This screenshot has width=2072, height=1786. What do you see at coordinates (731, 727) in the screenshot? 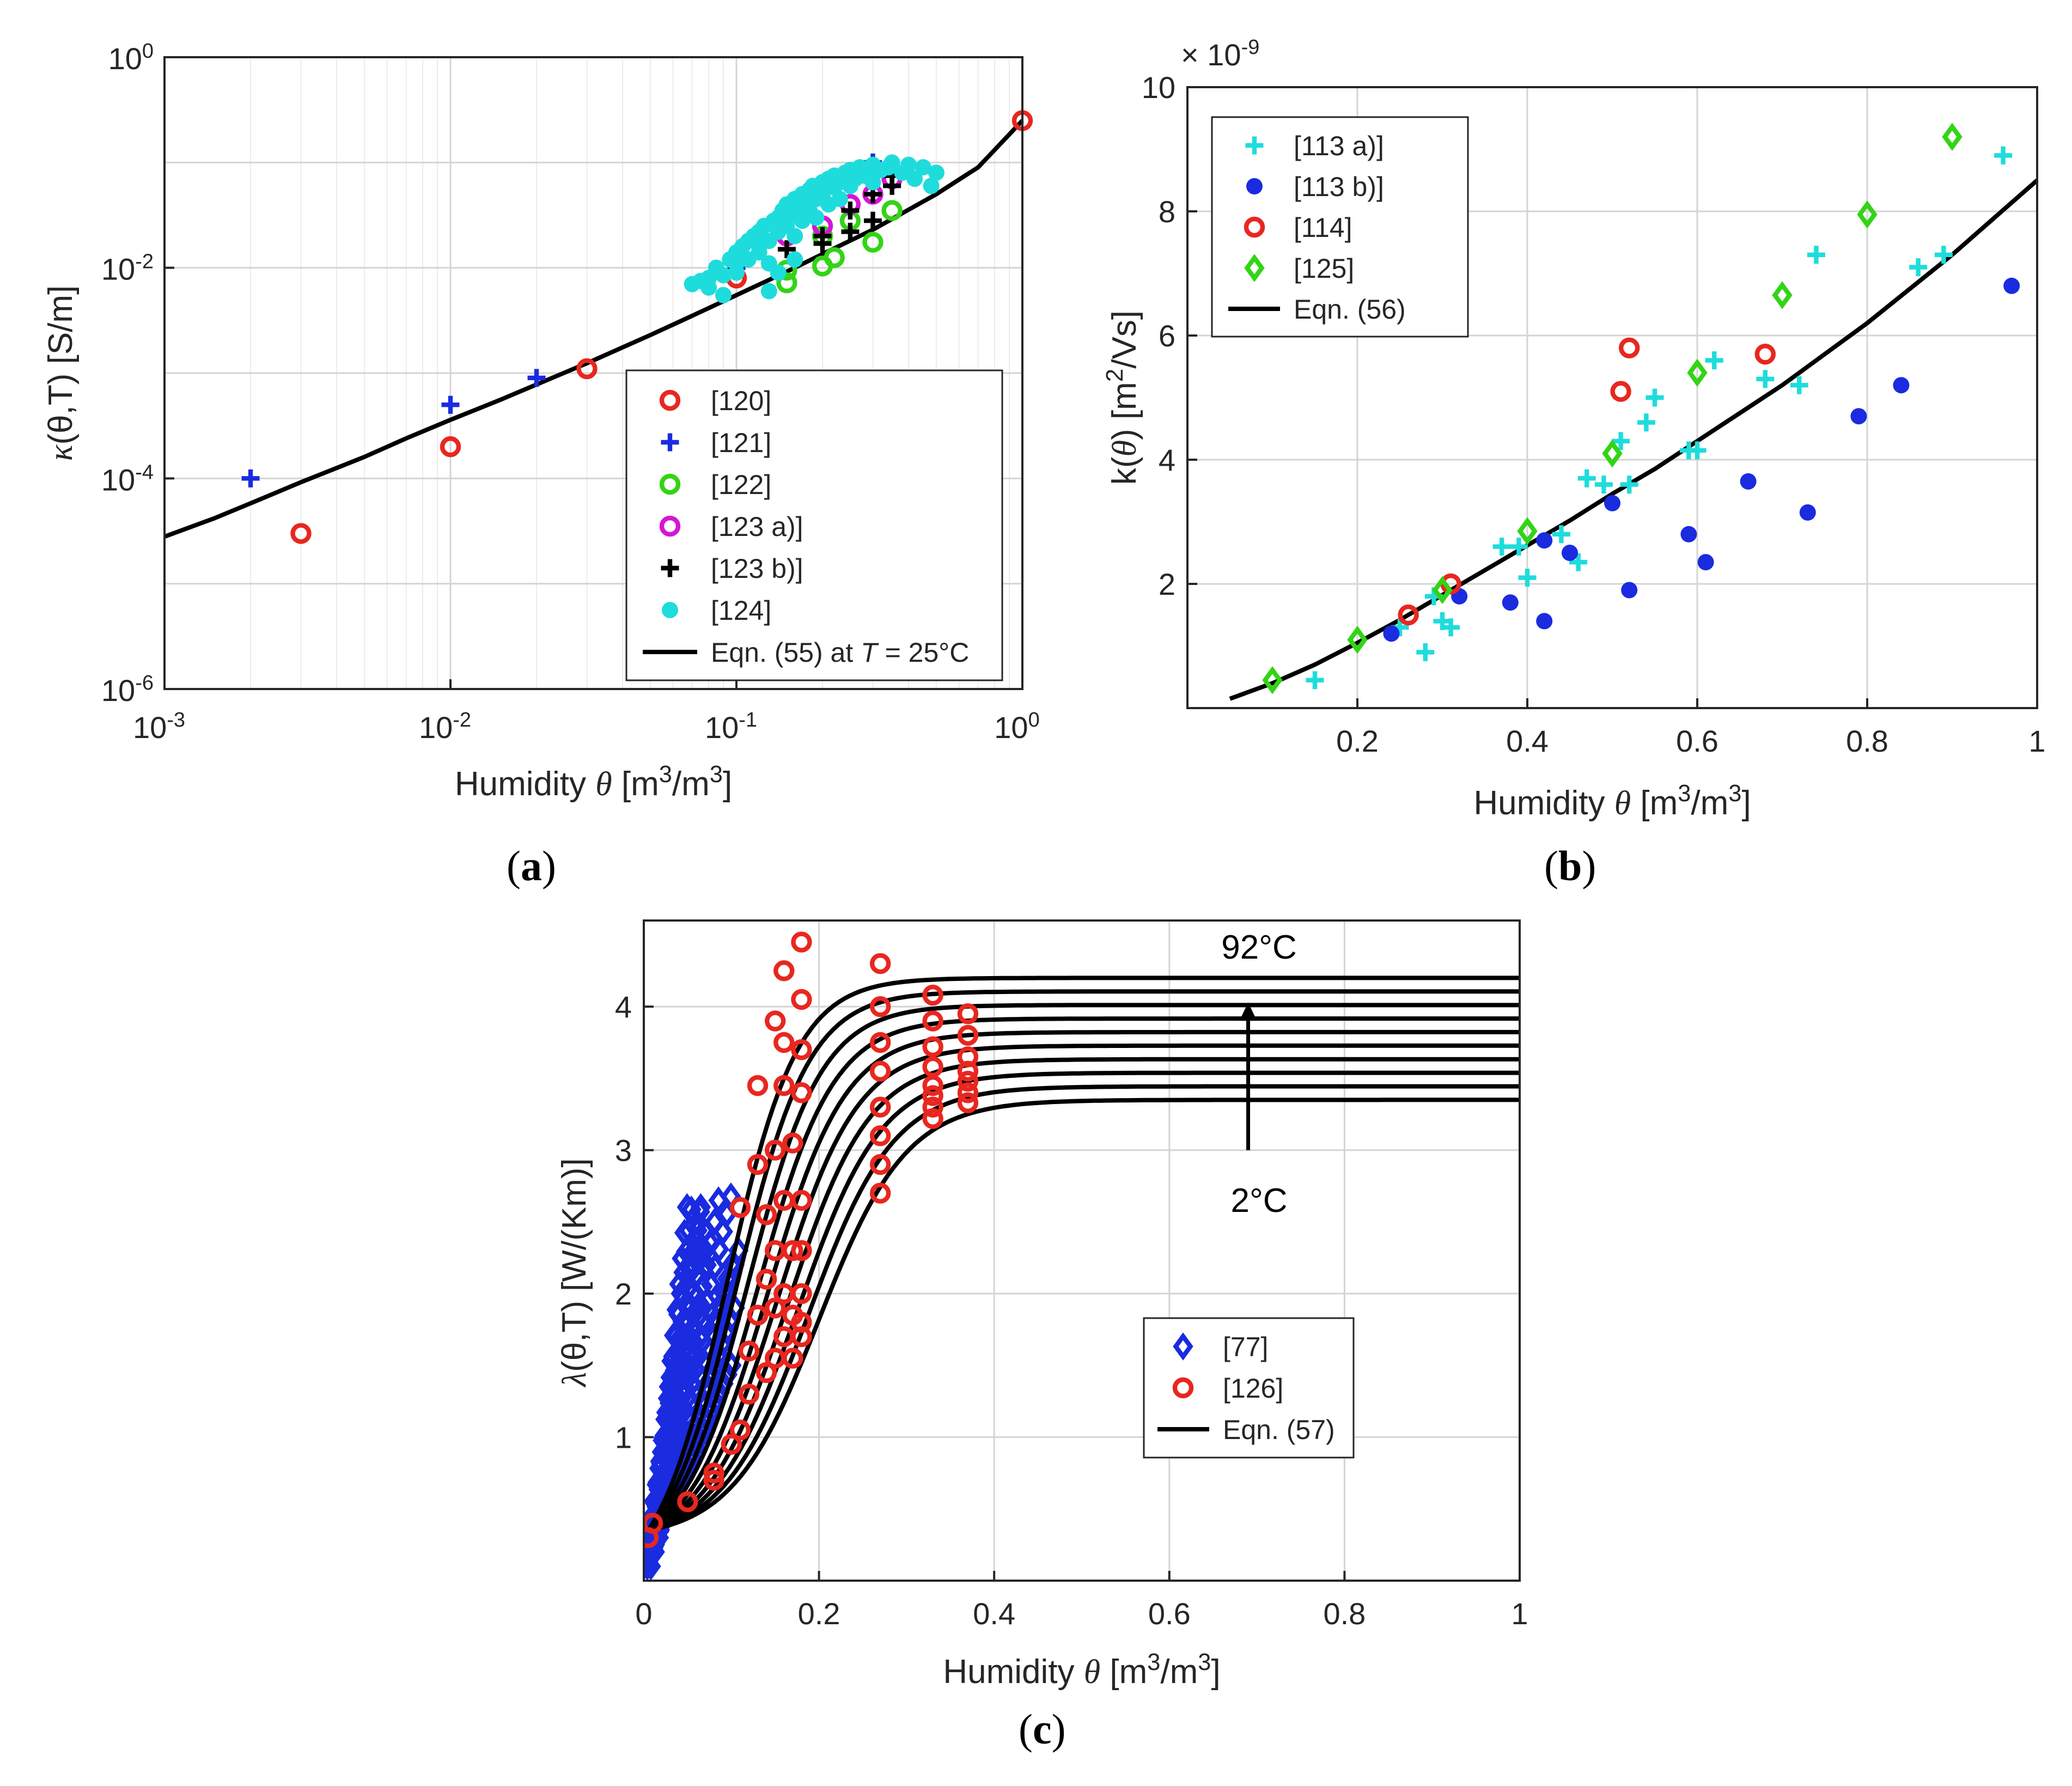
I see `x-tick-label: 10-1` at bounding box center [731, 727].